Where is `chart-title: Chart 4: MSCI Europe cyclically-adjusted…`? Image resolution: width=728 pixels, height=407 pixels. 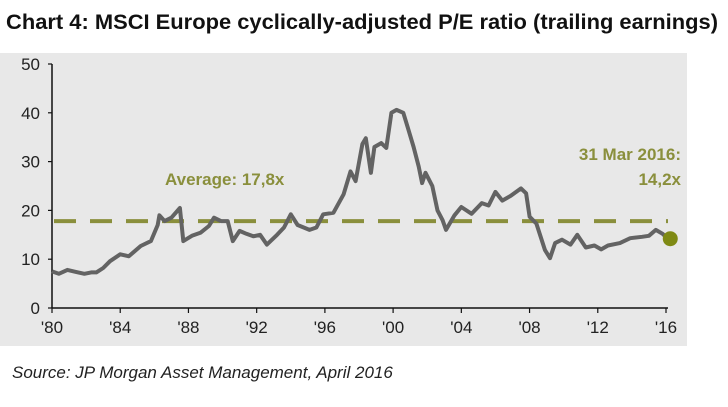
chart-title: Chart 4: MSCI Europe cyclically-adjusted… is located at coordinates (362, 22).